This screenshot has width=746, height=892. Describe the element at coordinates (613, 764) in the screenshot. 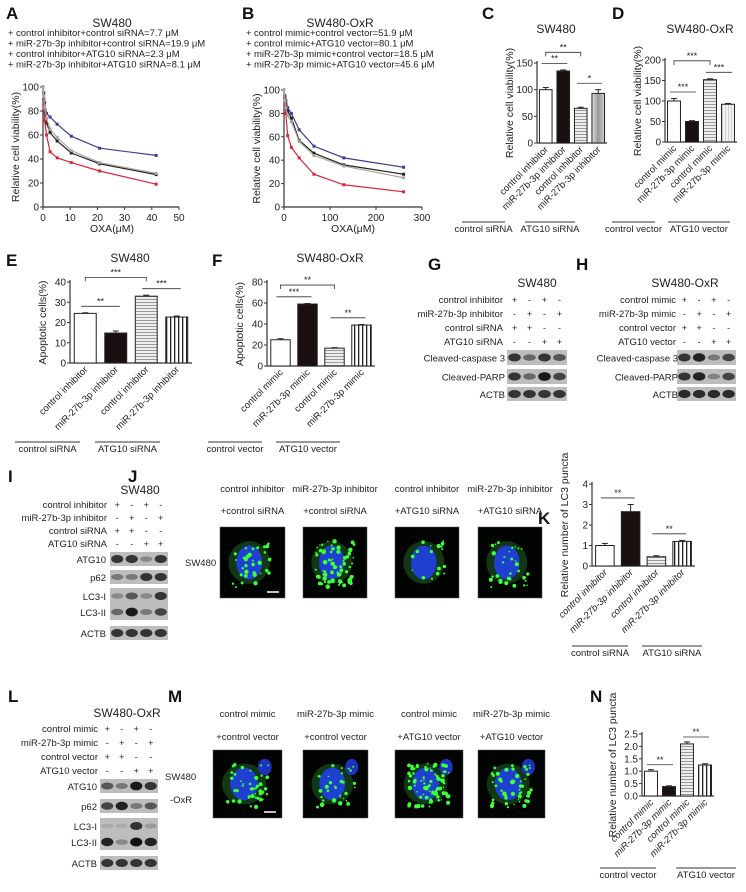

I see `y-axis-label: Relative number of LC3 puncta` at that location.